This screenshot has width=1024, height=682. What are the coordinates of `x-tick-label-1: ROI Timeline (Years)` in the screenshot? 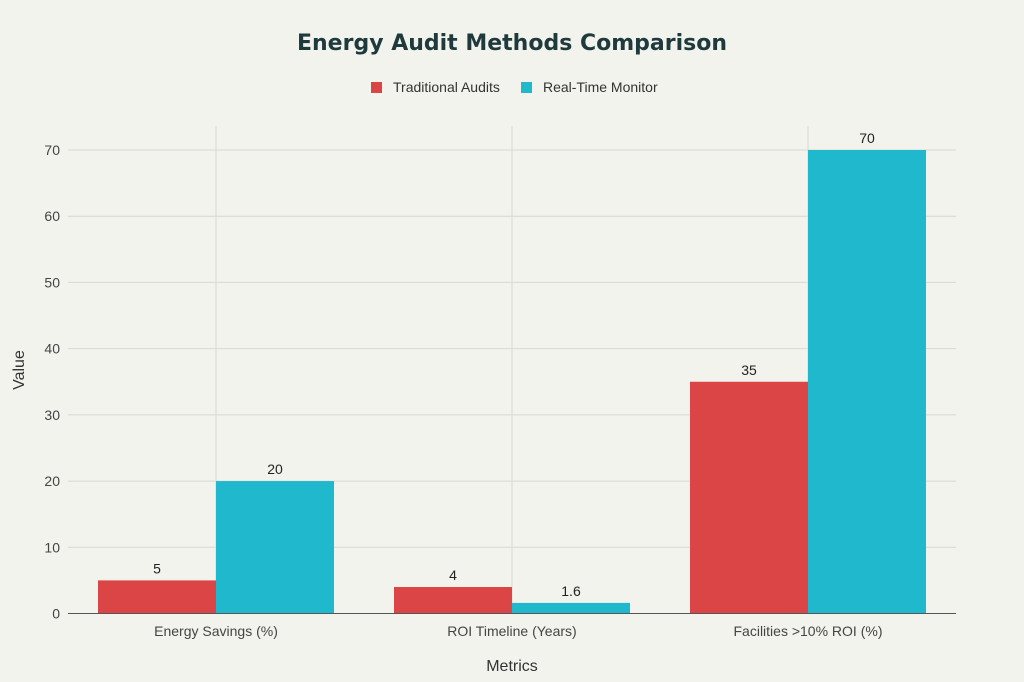 It's located at (511, 631).